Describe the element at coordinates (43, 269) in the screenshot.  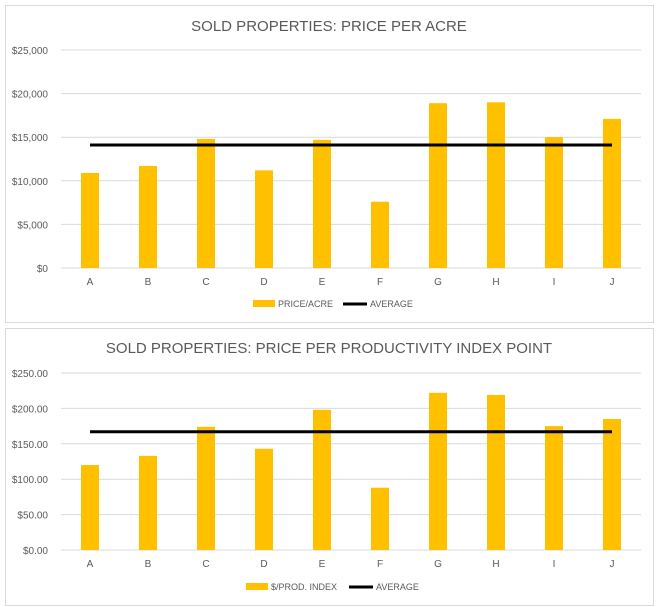
I see `y-tick-label: $0` at that location.